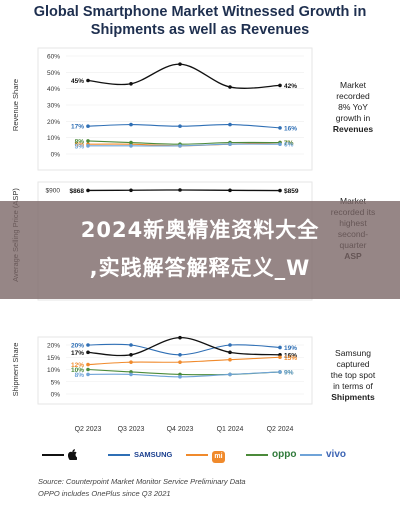  I want to click on series-start-label: 45%, so click(77, 81).